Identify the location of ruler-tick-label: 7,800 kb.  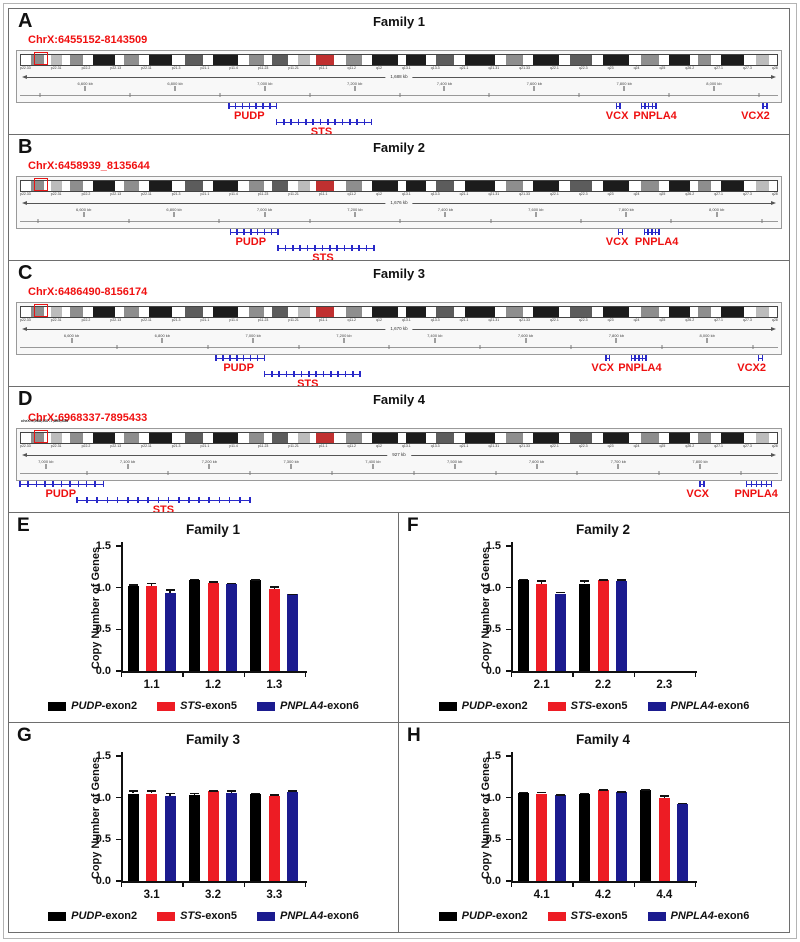
(616, 335).